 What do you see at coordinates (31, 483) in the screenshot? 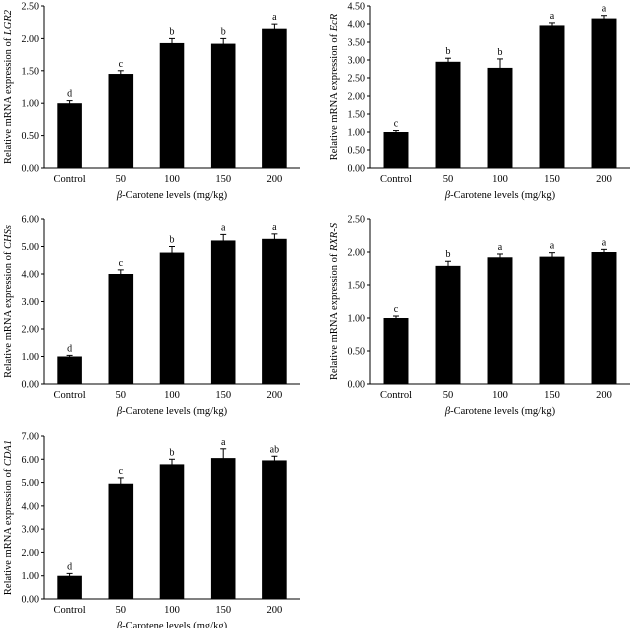
I see `y-tick-label: 5.00` at bounding box center [31, 483].